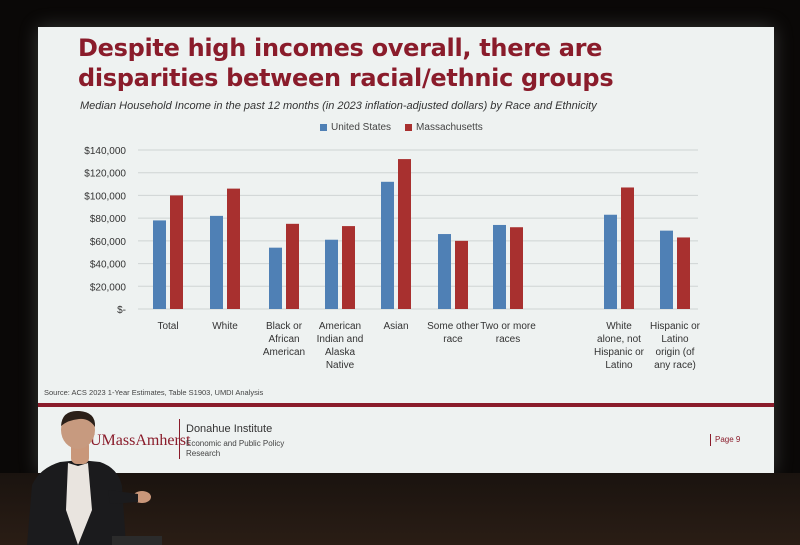 Image resolution: width=800 pixels, height=545 pixels. What do you see at coordinates (235, 448) in the screenshot?
I see `institute-subtitle: Economic and Public Policy Research` at bounding box center [235, 448].